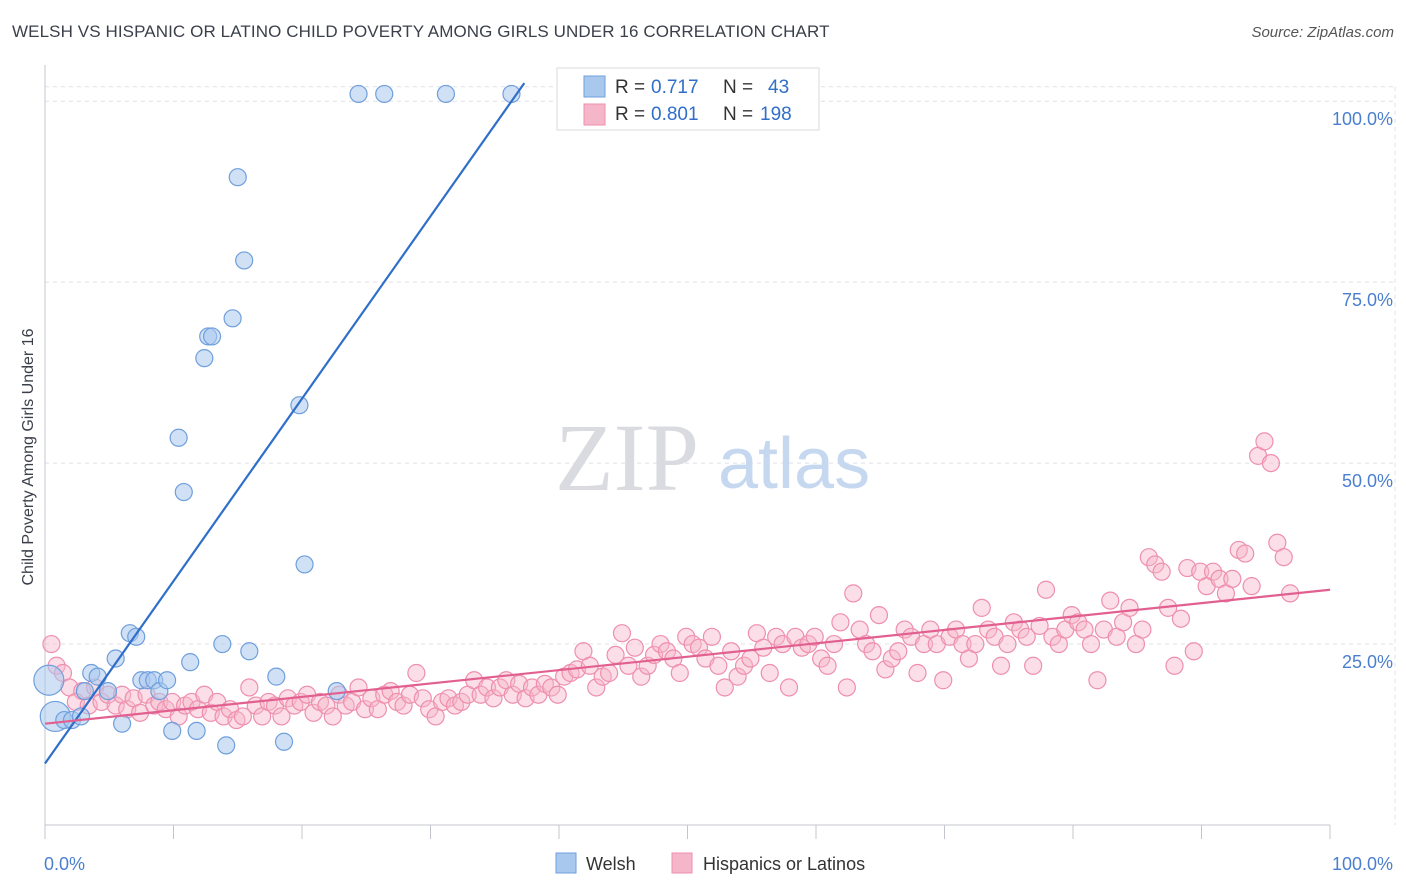 The height and width of the screenshot is (892, 1406). Describe the element at coordinates (1367, 481) in the screenshot. I see `y-tick-label: 50.0%` at that location.